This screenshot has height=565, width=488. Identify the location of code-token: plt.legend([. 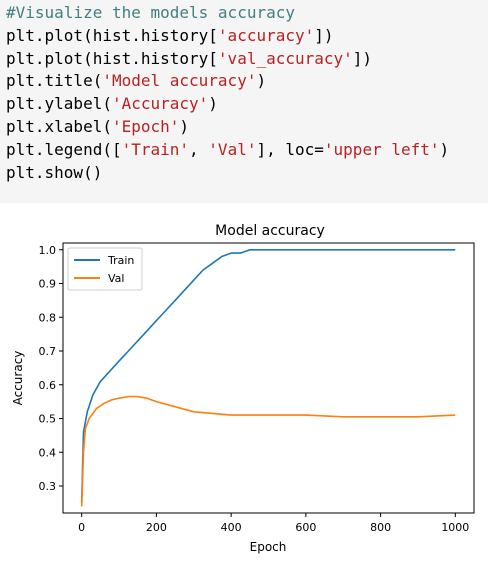
(64, 149).